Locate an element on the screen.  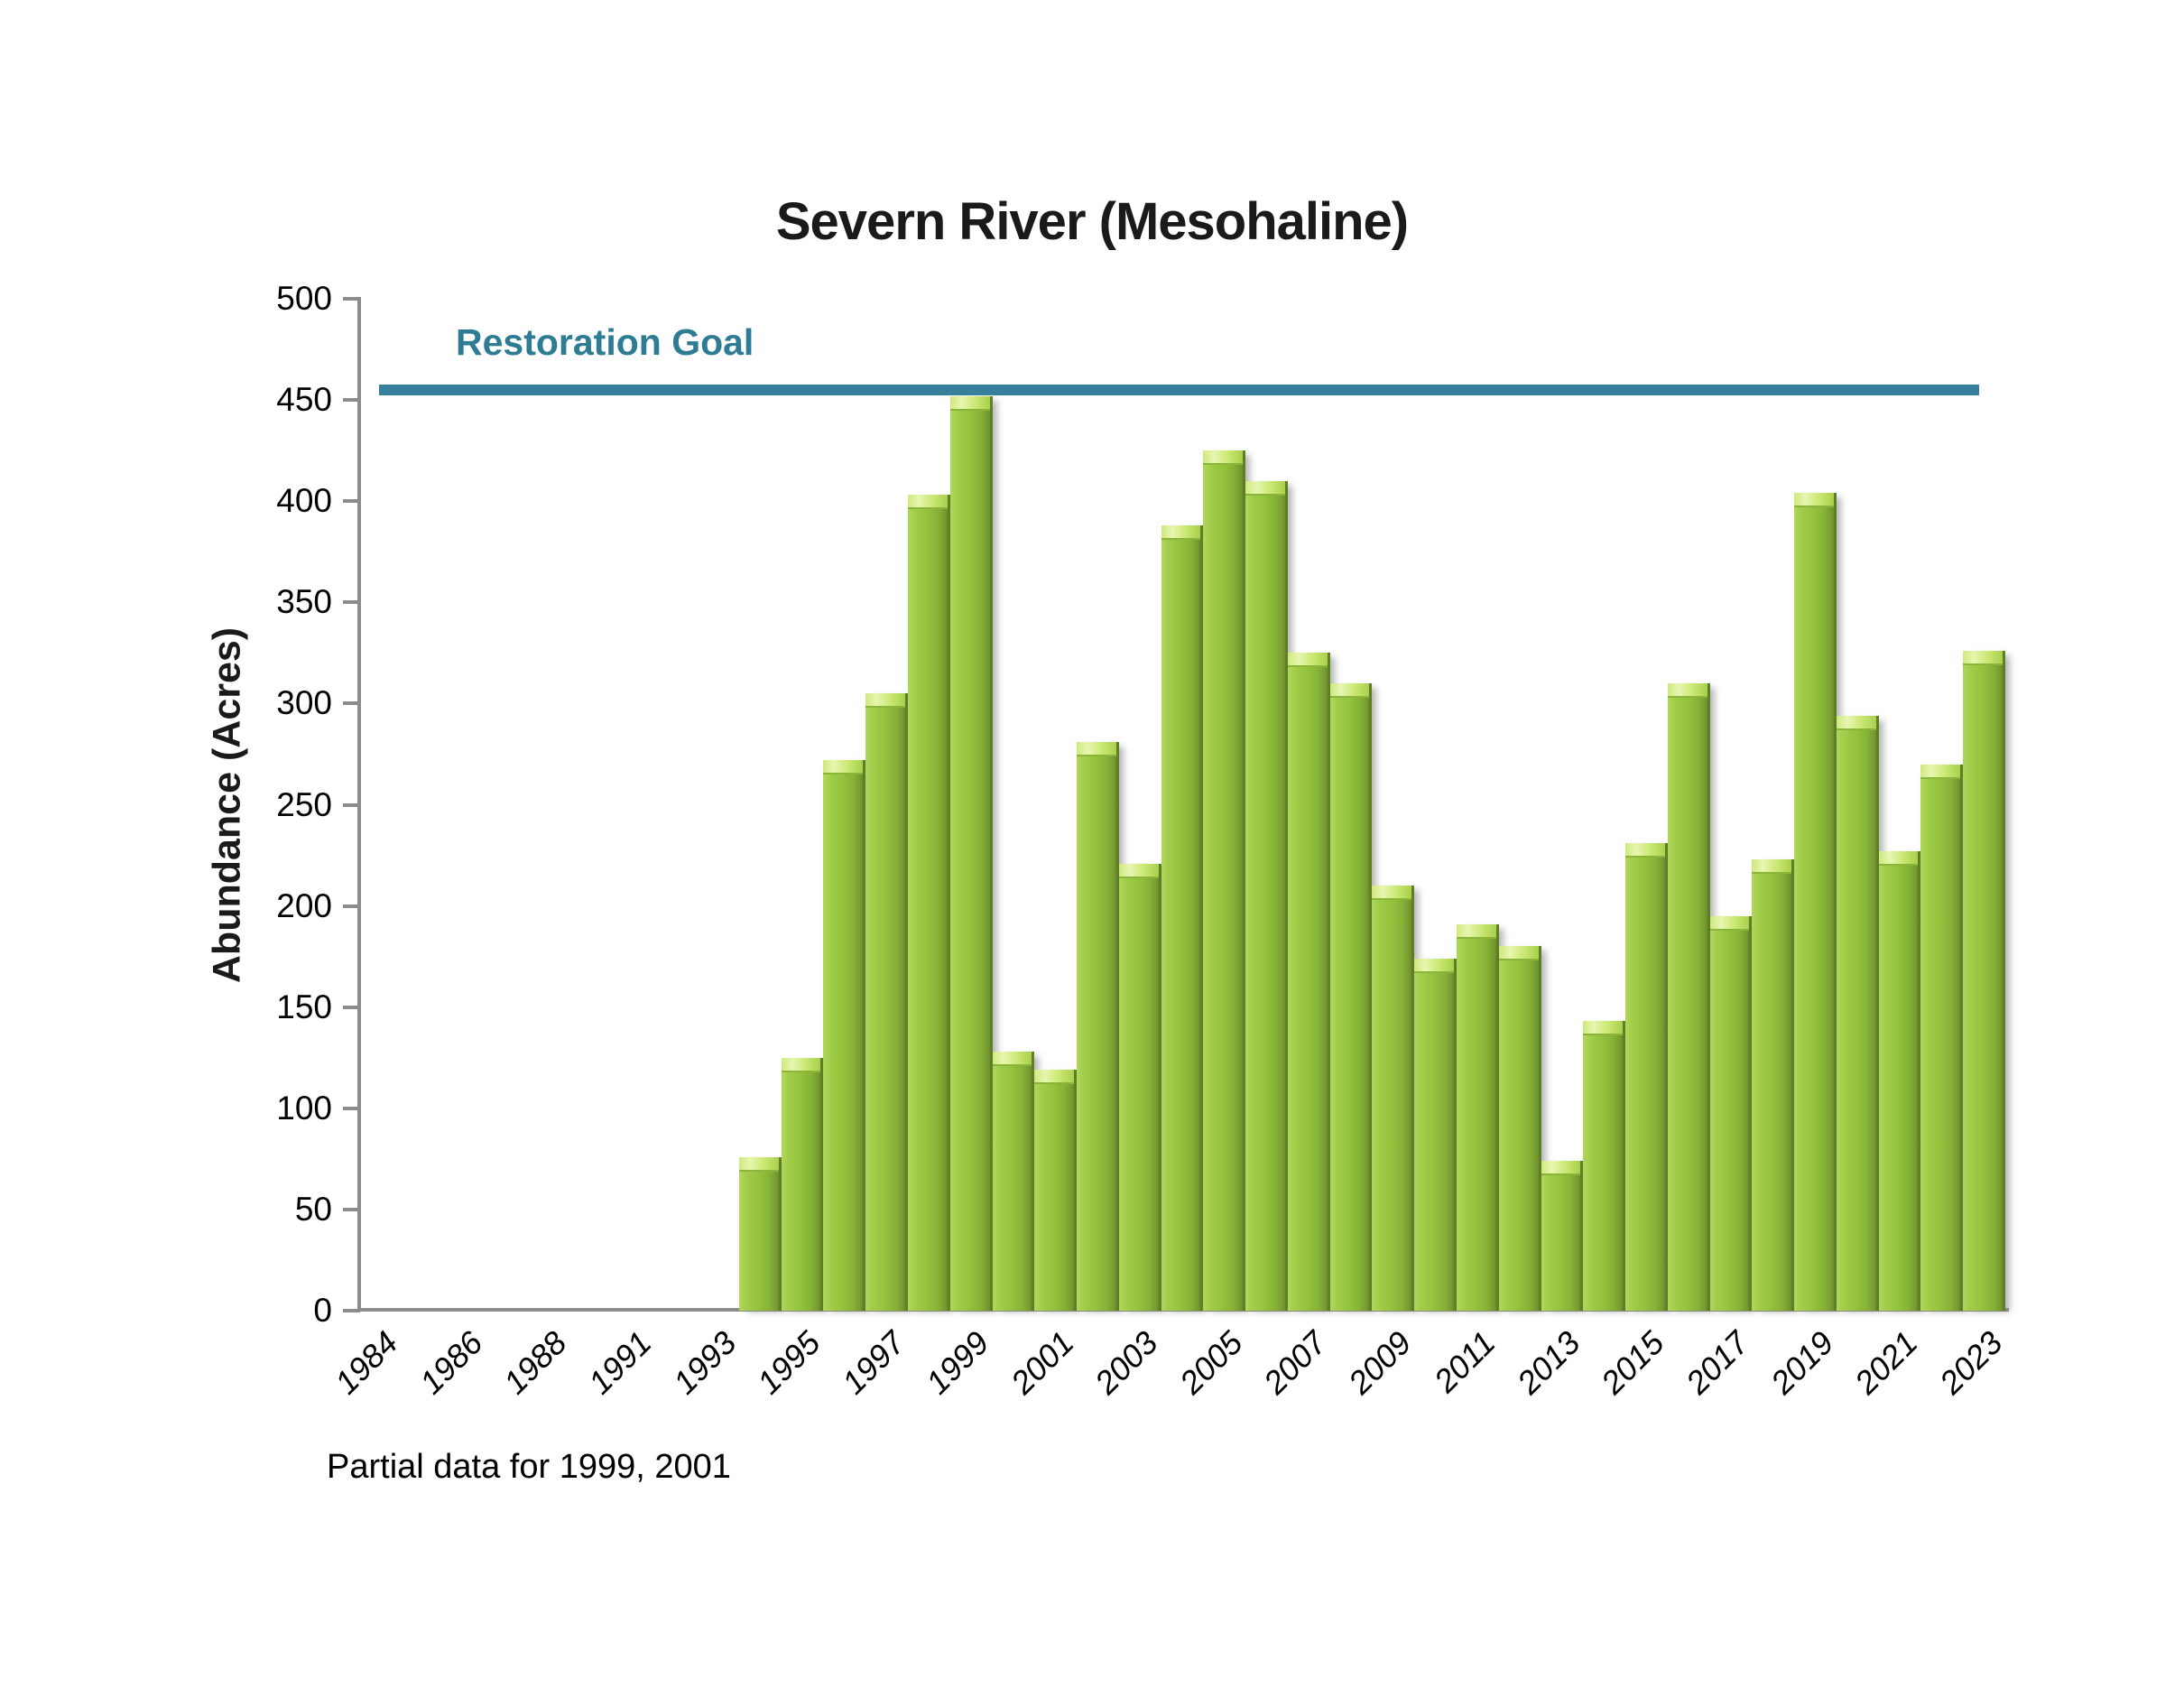
x-tick-label-2017: 2017 is located at coordinates (1717, 1362).